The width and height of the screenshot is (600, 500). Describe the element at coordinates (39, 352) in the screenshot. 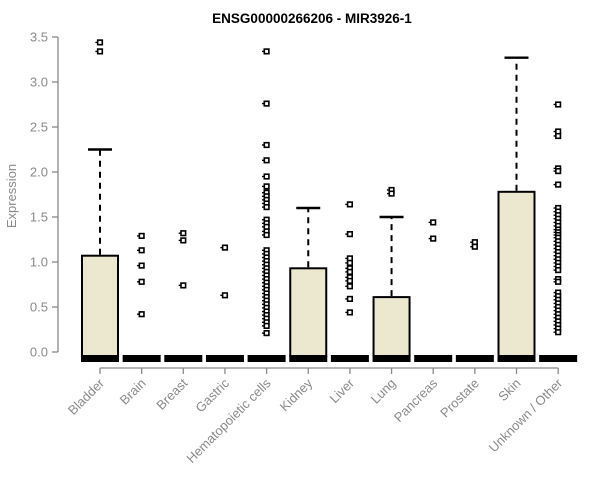

I see `y-tick-label: 0.0` at that location.